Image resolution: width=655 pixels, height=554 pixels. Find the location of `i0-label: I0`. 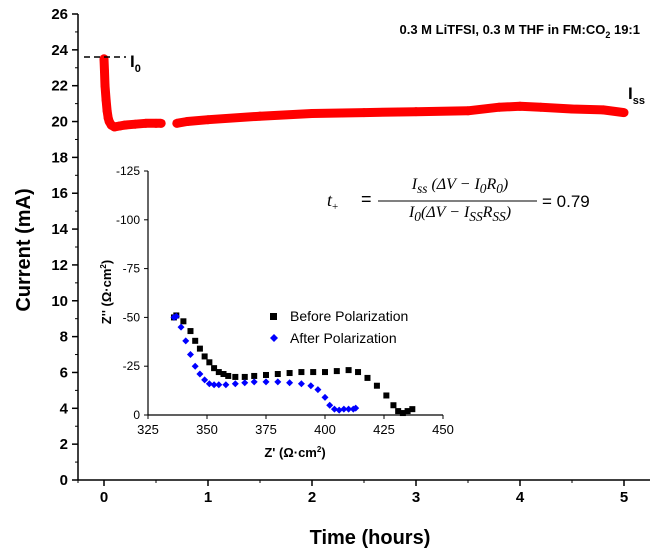

i0-label: I0 is located at coordinates (135, 63).